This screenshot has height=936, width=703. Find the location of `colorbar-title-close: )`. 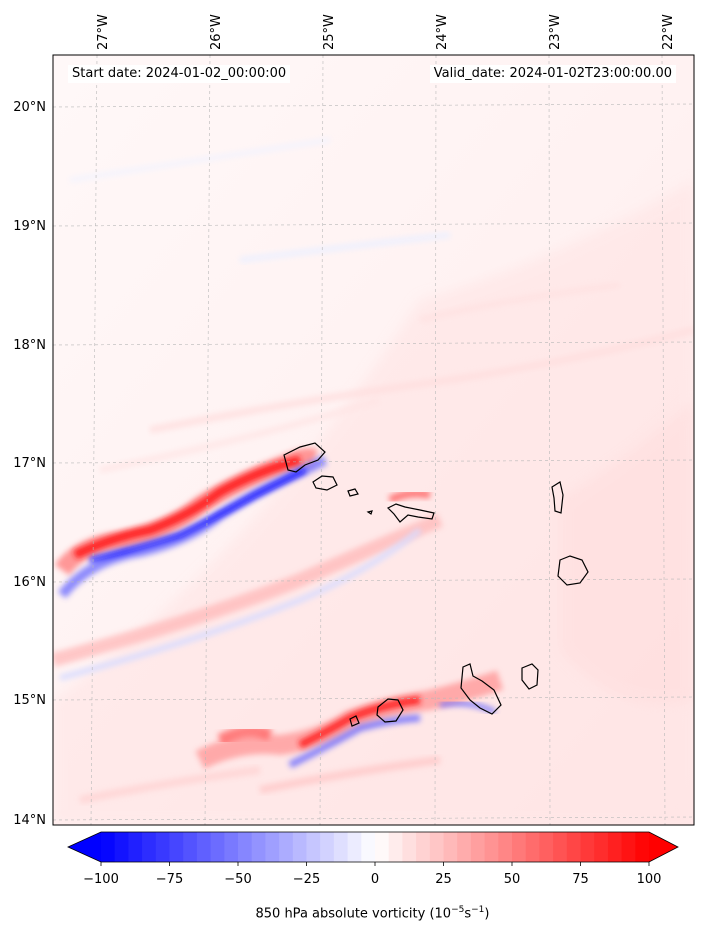

colorbar-title-close: ) is located at coordinates (487, 914).